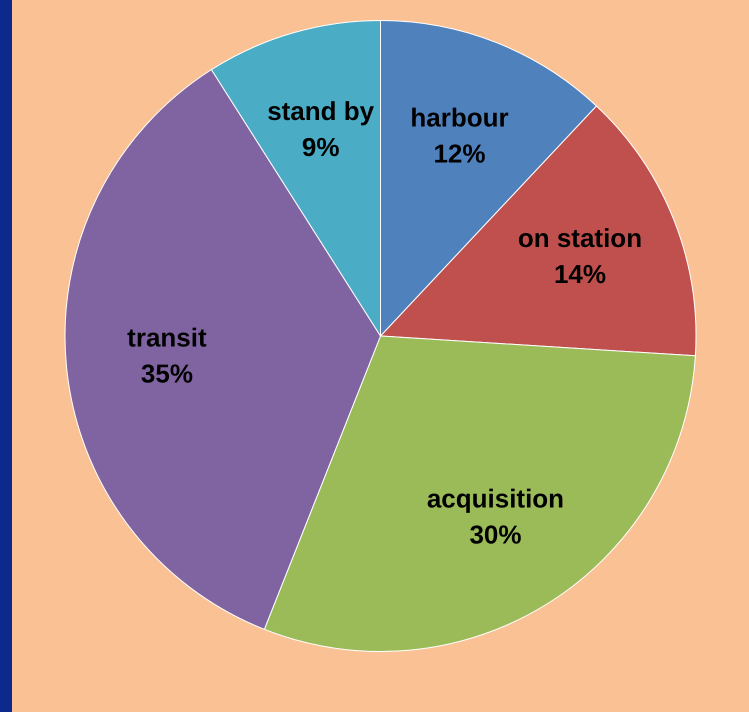 The image size is (749, 712). What do you see at coordinates (321, 111) in the screenshot?
I see `slice-label: stand by` at bounding box center [321, 111].